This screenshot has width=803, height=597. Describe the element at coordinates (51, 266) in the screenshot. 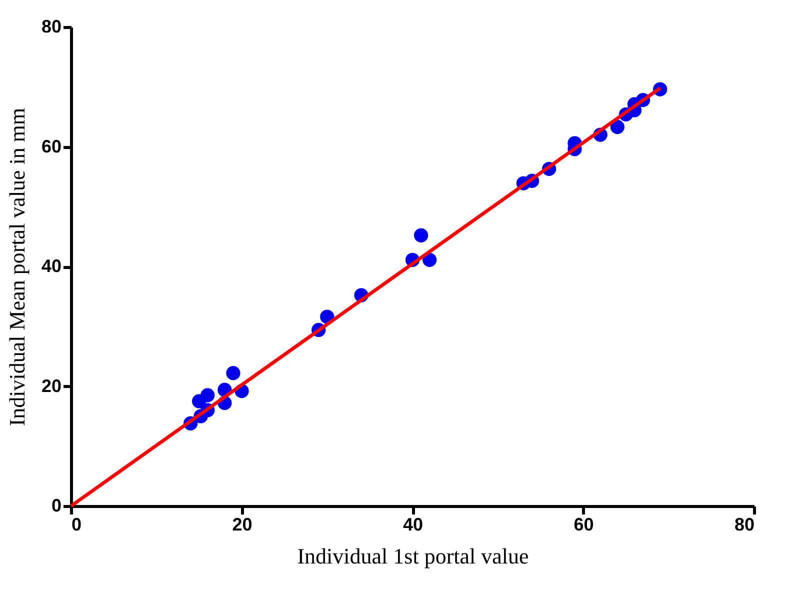

I see `y-tick-label: 40` at that location.